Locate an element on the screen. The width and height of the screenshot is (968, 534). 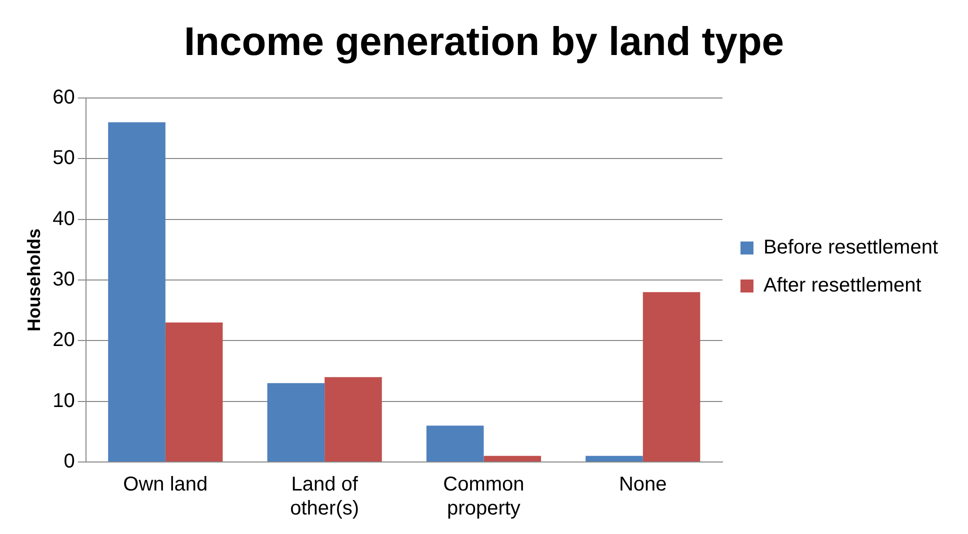
legend-label: After resettlement is located at coordinates (842, 285).